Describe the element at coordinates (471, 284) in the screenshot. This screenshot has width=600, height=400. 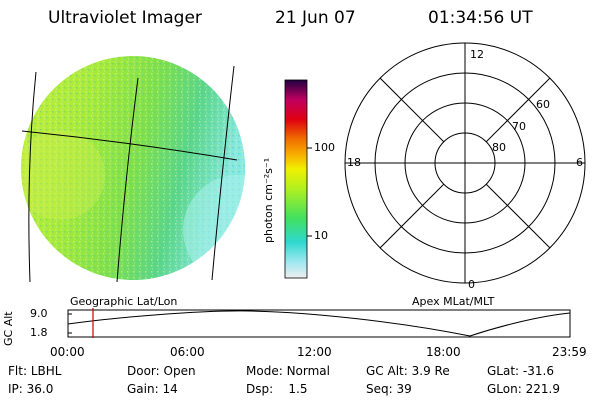
I see `mlt-label-0: 0` at that location.